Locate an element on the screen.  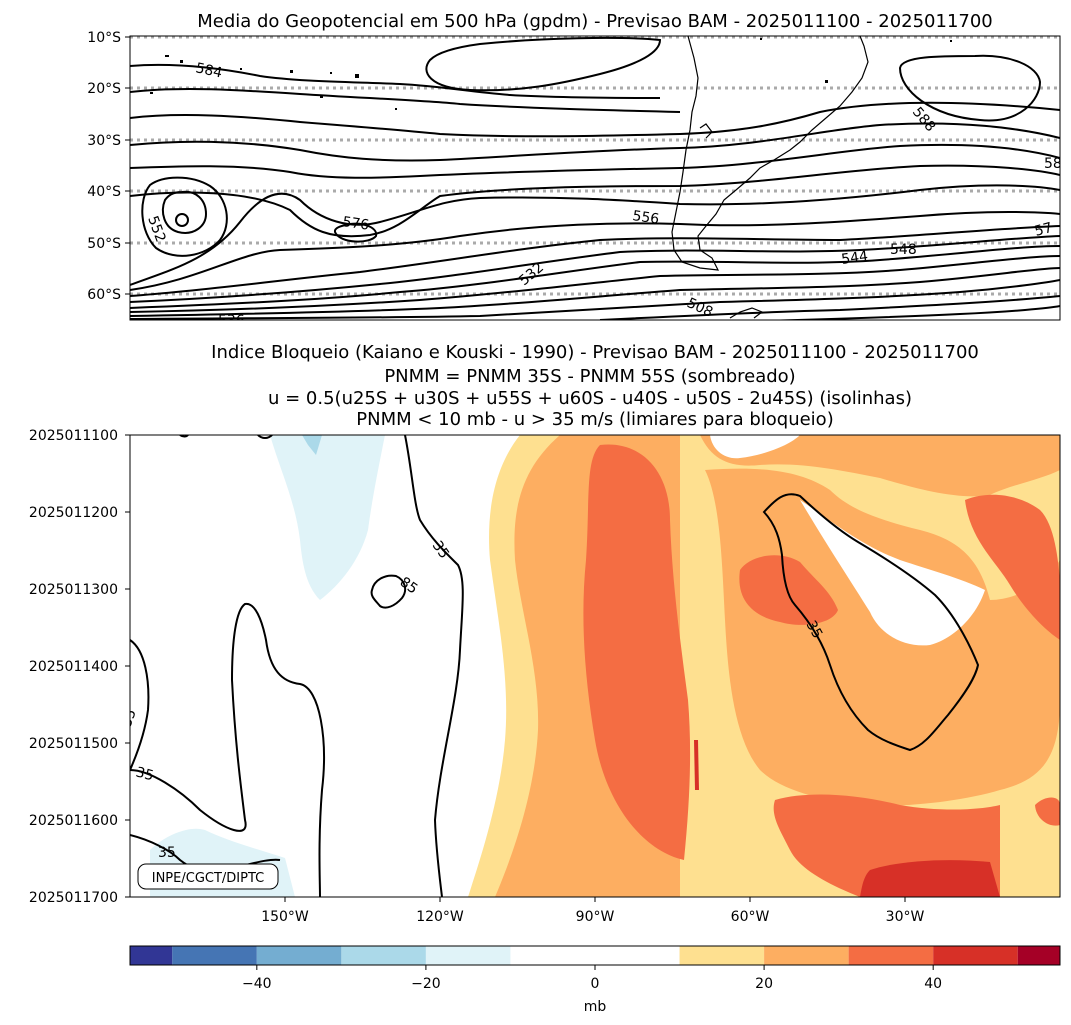
lon-tick-label: 90°W is located at coordinates (595, 917).